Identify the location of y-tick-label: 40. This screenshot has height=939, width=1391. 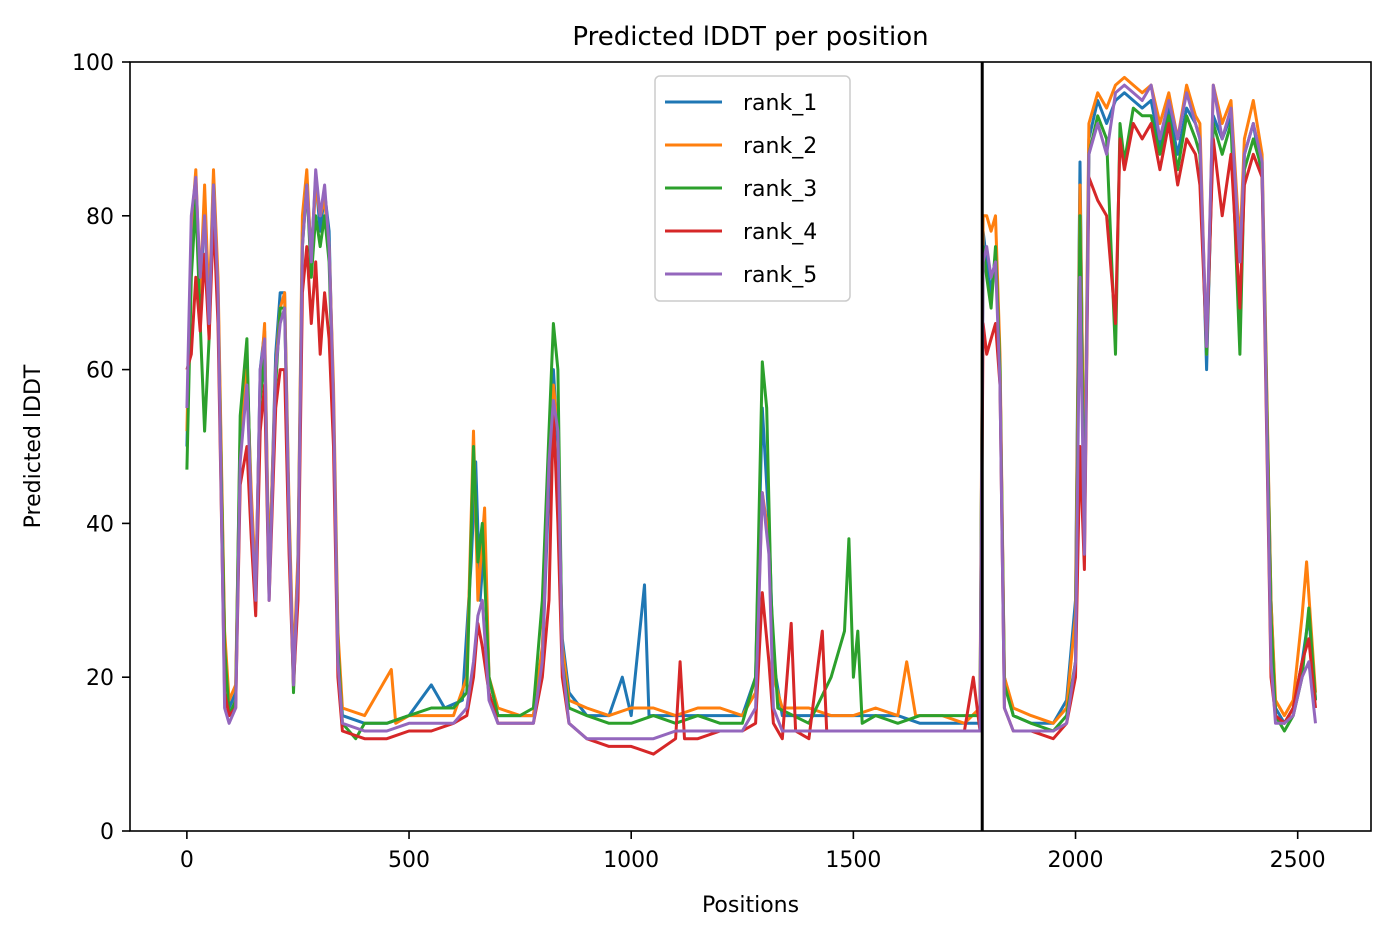
(100, 524).